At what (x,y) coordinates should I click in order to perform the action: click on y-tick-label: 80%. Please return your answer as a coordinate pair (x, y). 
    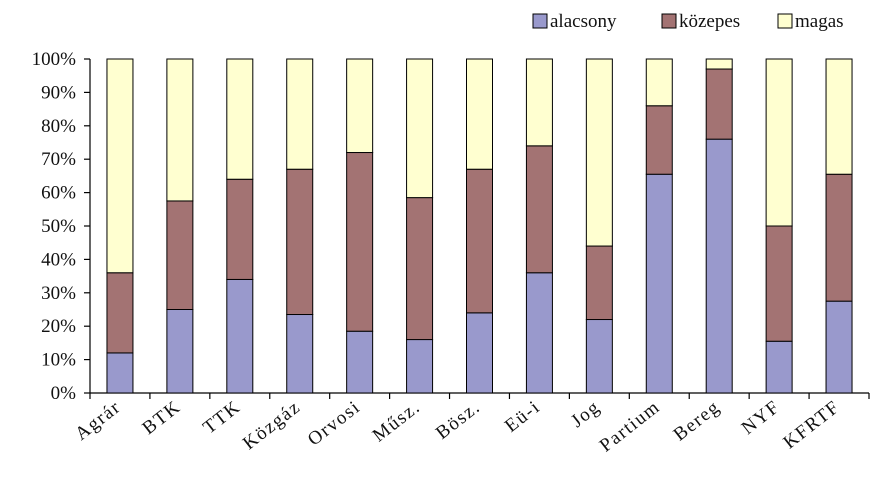
    Looking at the image, I should click on (58, 126).